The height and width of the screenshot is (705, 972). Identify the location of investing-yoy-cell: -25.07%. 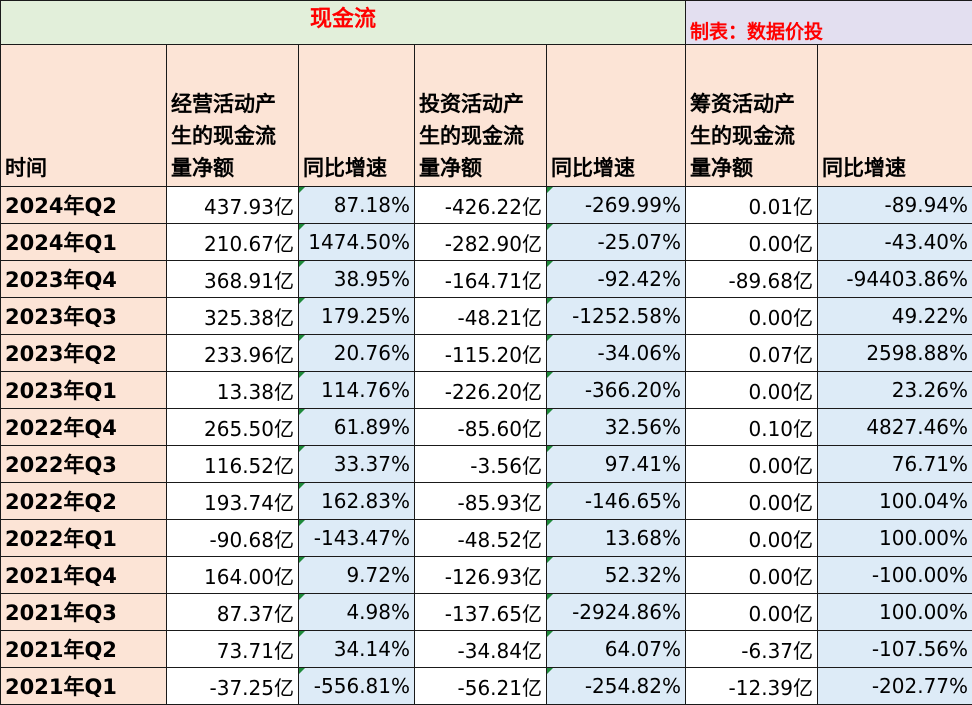
(616, 242).